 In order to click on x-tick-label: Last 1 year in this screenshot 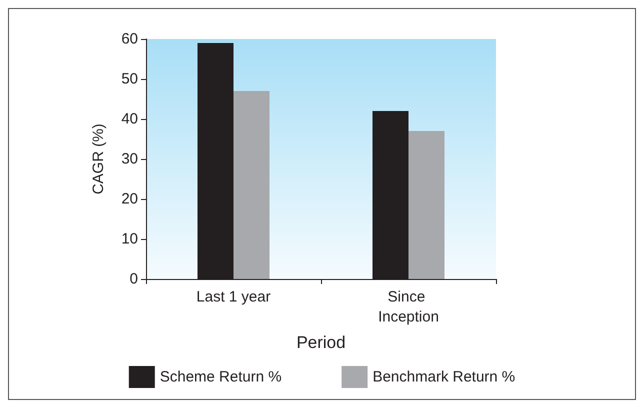, I will do `click(233, 297)`.